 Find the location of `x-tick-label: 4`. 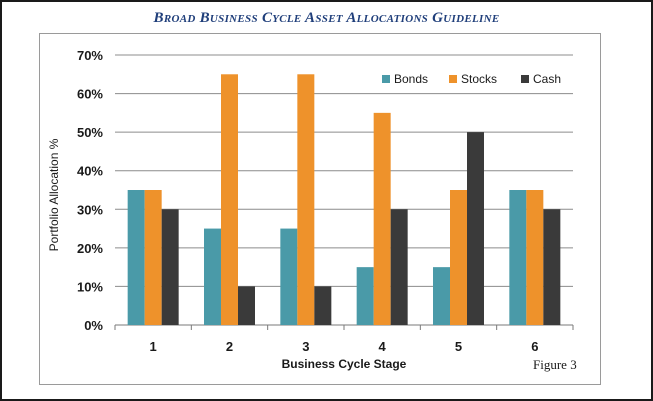

x-tick-label: 4 is located at coordinates (383, 346).